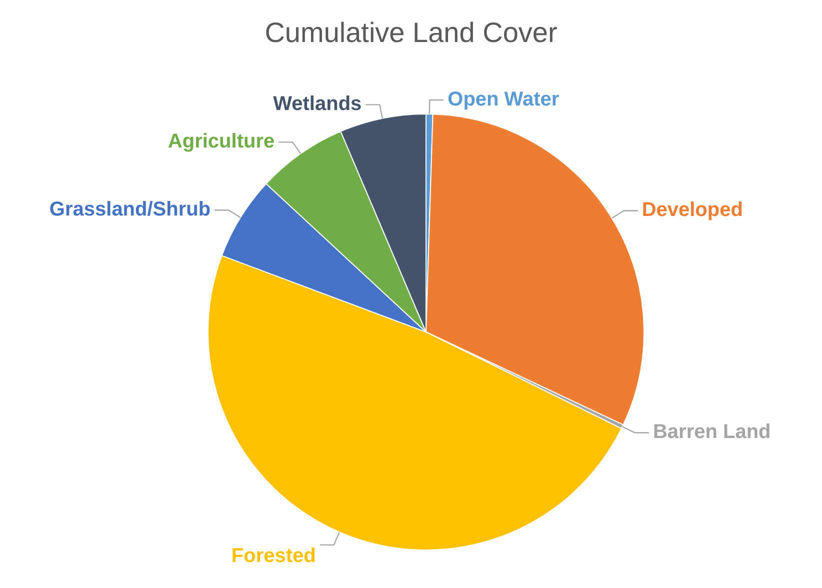 This screenshot has height=588, width=822. I want to click on slice-label: Agriculture, so click(221, 141).